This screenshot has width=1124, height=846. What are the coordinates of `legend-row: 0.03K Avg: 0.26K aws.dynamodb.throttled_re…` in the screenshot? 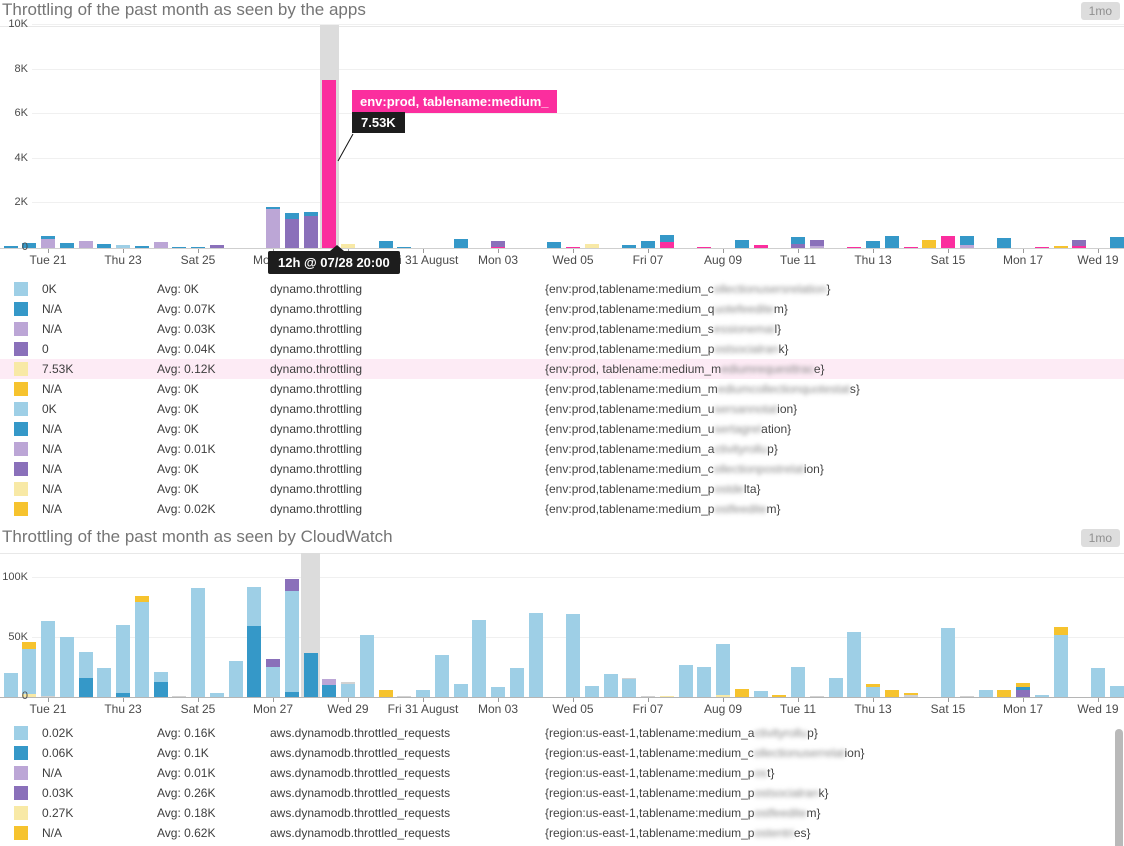 It's located at (562, 793).